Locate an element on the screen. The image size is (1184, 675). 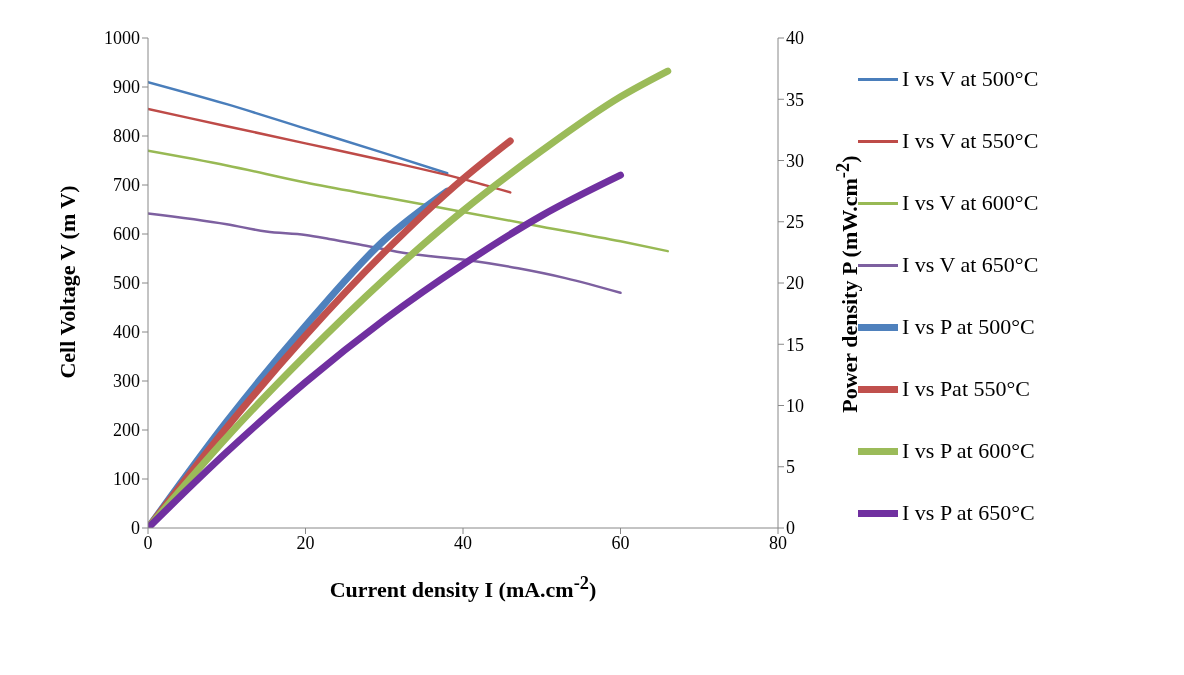
y2-tick-label: 20 is located at coordinates (795, 283).